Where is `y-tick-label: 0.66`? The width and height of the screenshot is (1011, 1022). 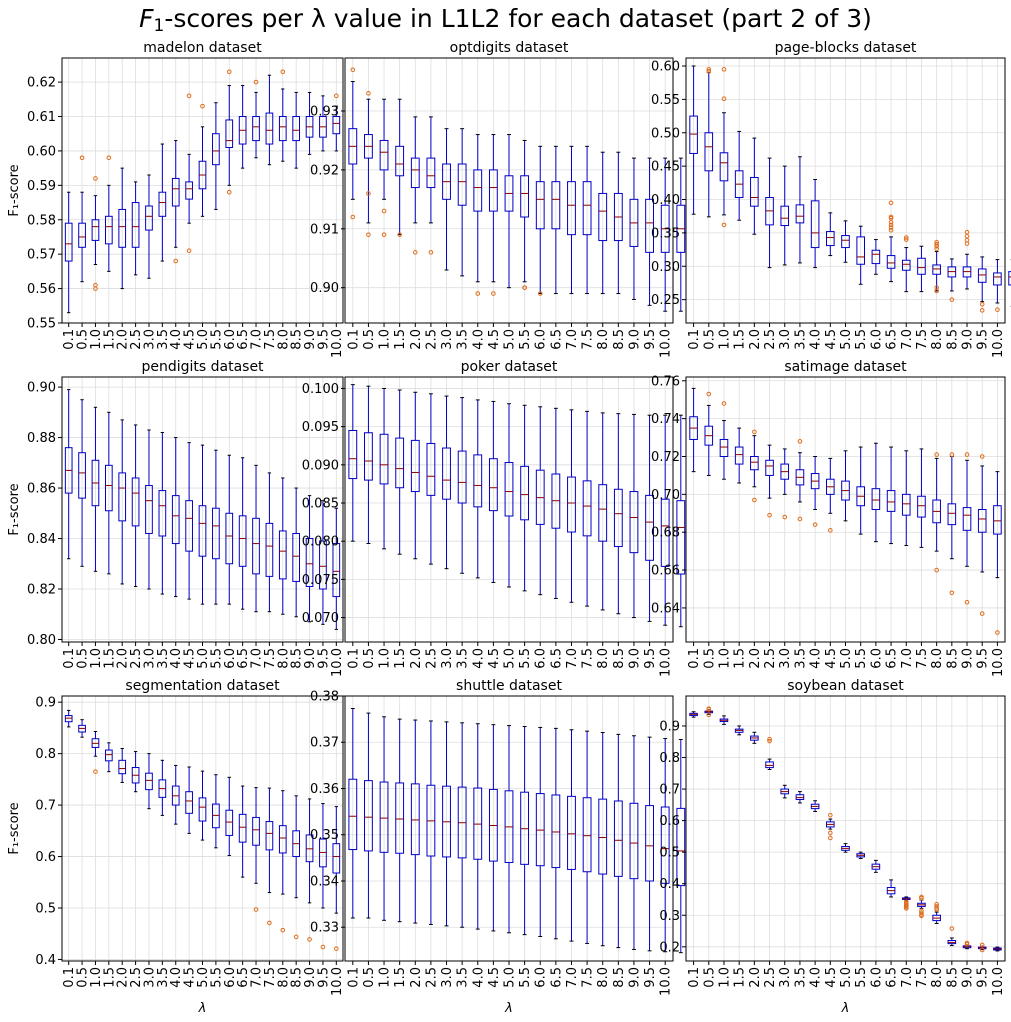 y-tick-label: 0.66 is located at coordinates (665, 571).